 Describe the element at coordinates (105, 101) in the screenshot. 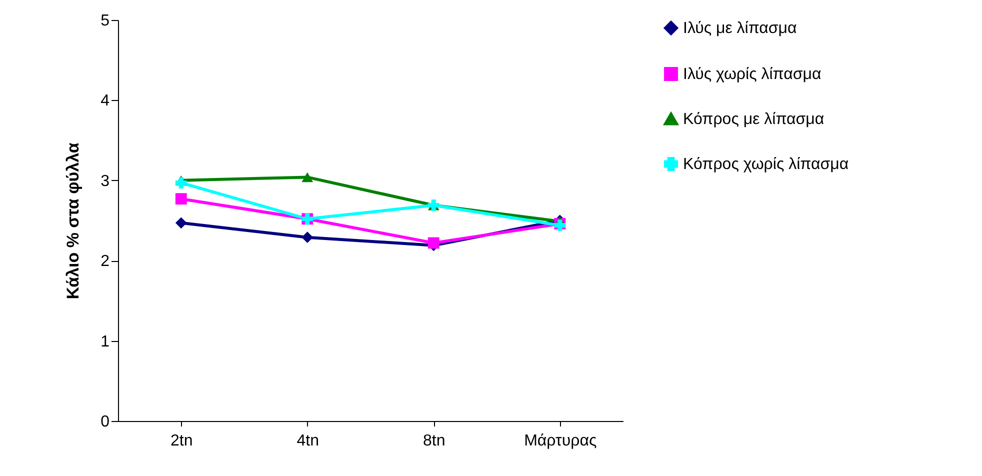

I see `y-tick-label: 4` at that location.